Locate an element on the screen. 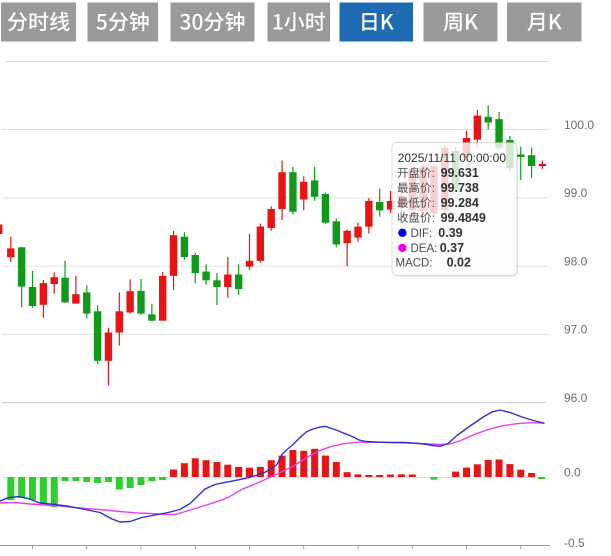 The height and width of the screenshot is (556, 611). svg-text: MACD: is located at coordinates (414, 264).